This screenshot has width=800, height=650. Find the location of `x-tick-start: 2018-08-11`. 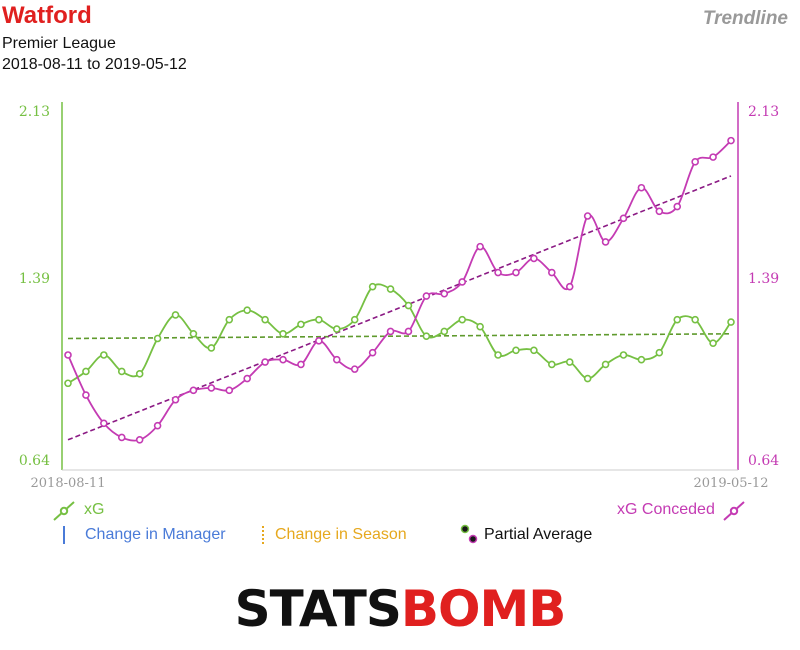

x-tick-start: 2018-08-11 is located at coordinates (68, 483).